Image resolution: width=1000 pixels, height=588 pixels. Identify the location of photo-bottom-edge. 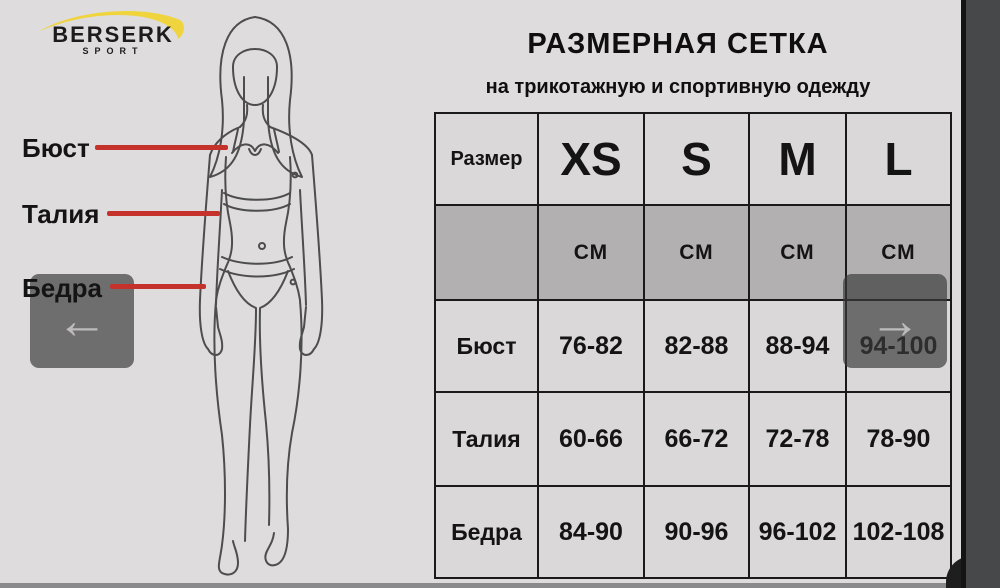
(483, 585).